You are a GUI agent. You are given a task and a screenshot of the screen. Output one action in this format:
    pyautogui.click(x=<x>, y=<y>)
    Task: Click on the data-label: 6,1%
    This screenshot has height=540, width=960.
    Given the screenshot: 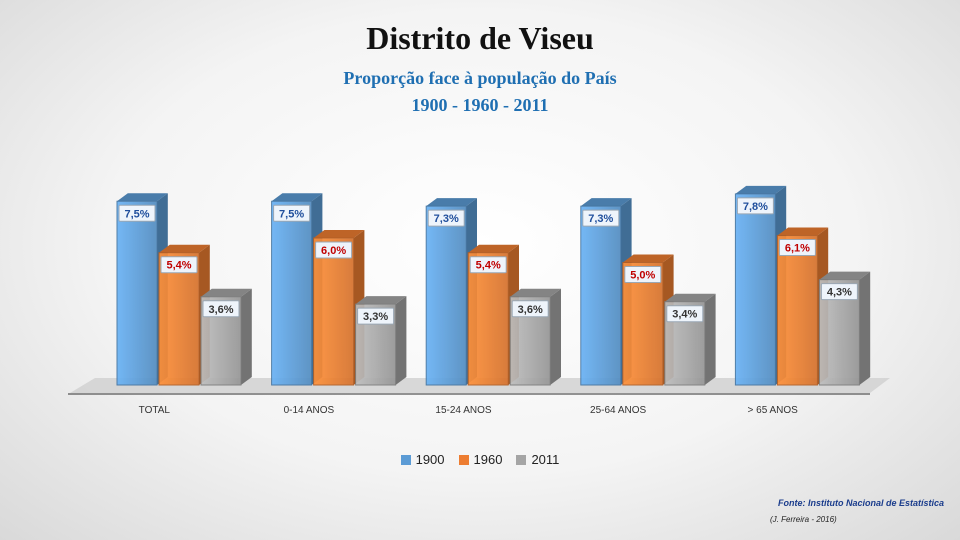 What is the action you would take?
    pyautogui.click(x=797, y=249)
    